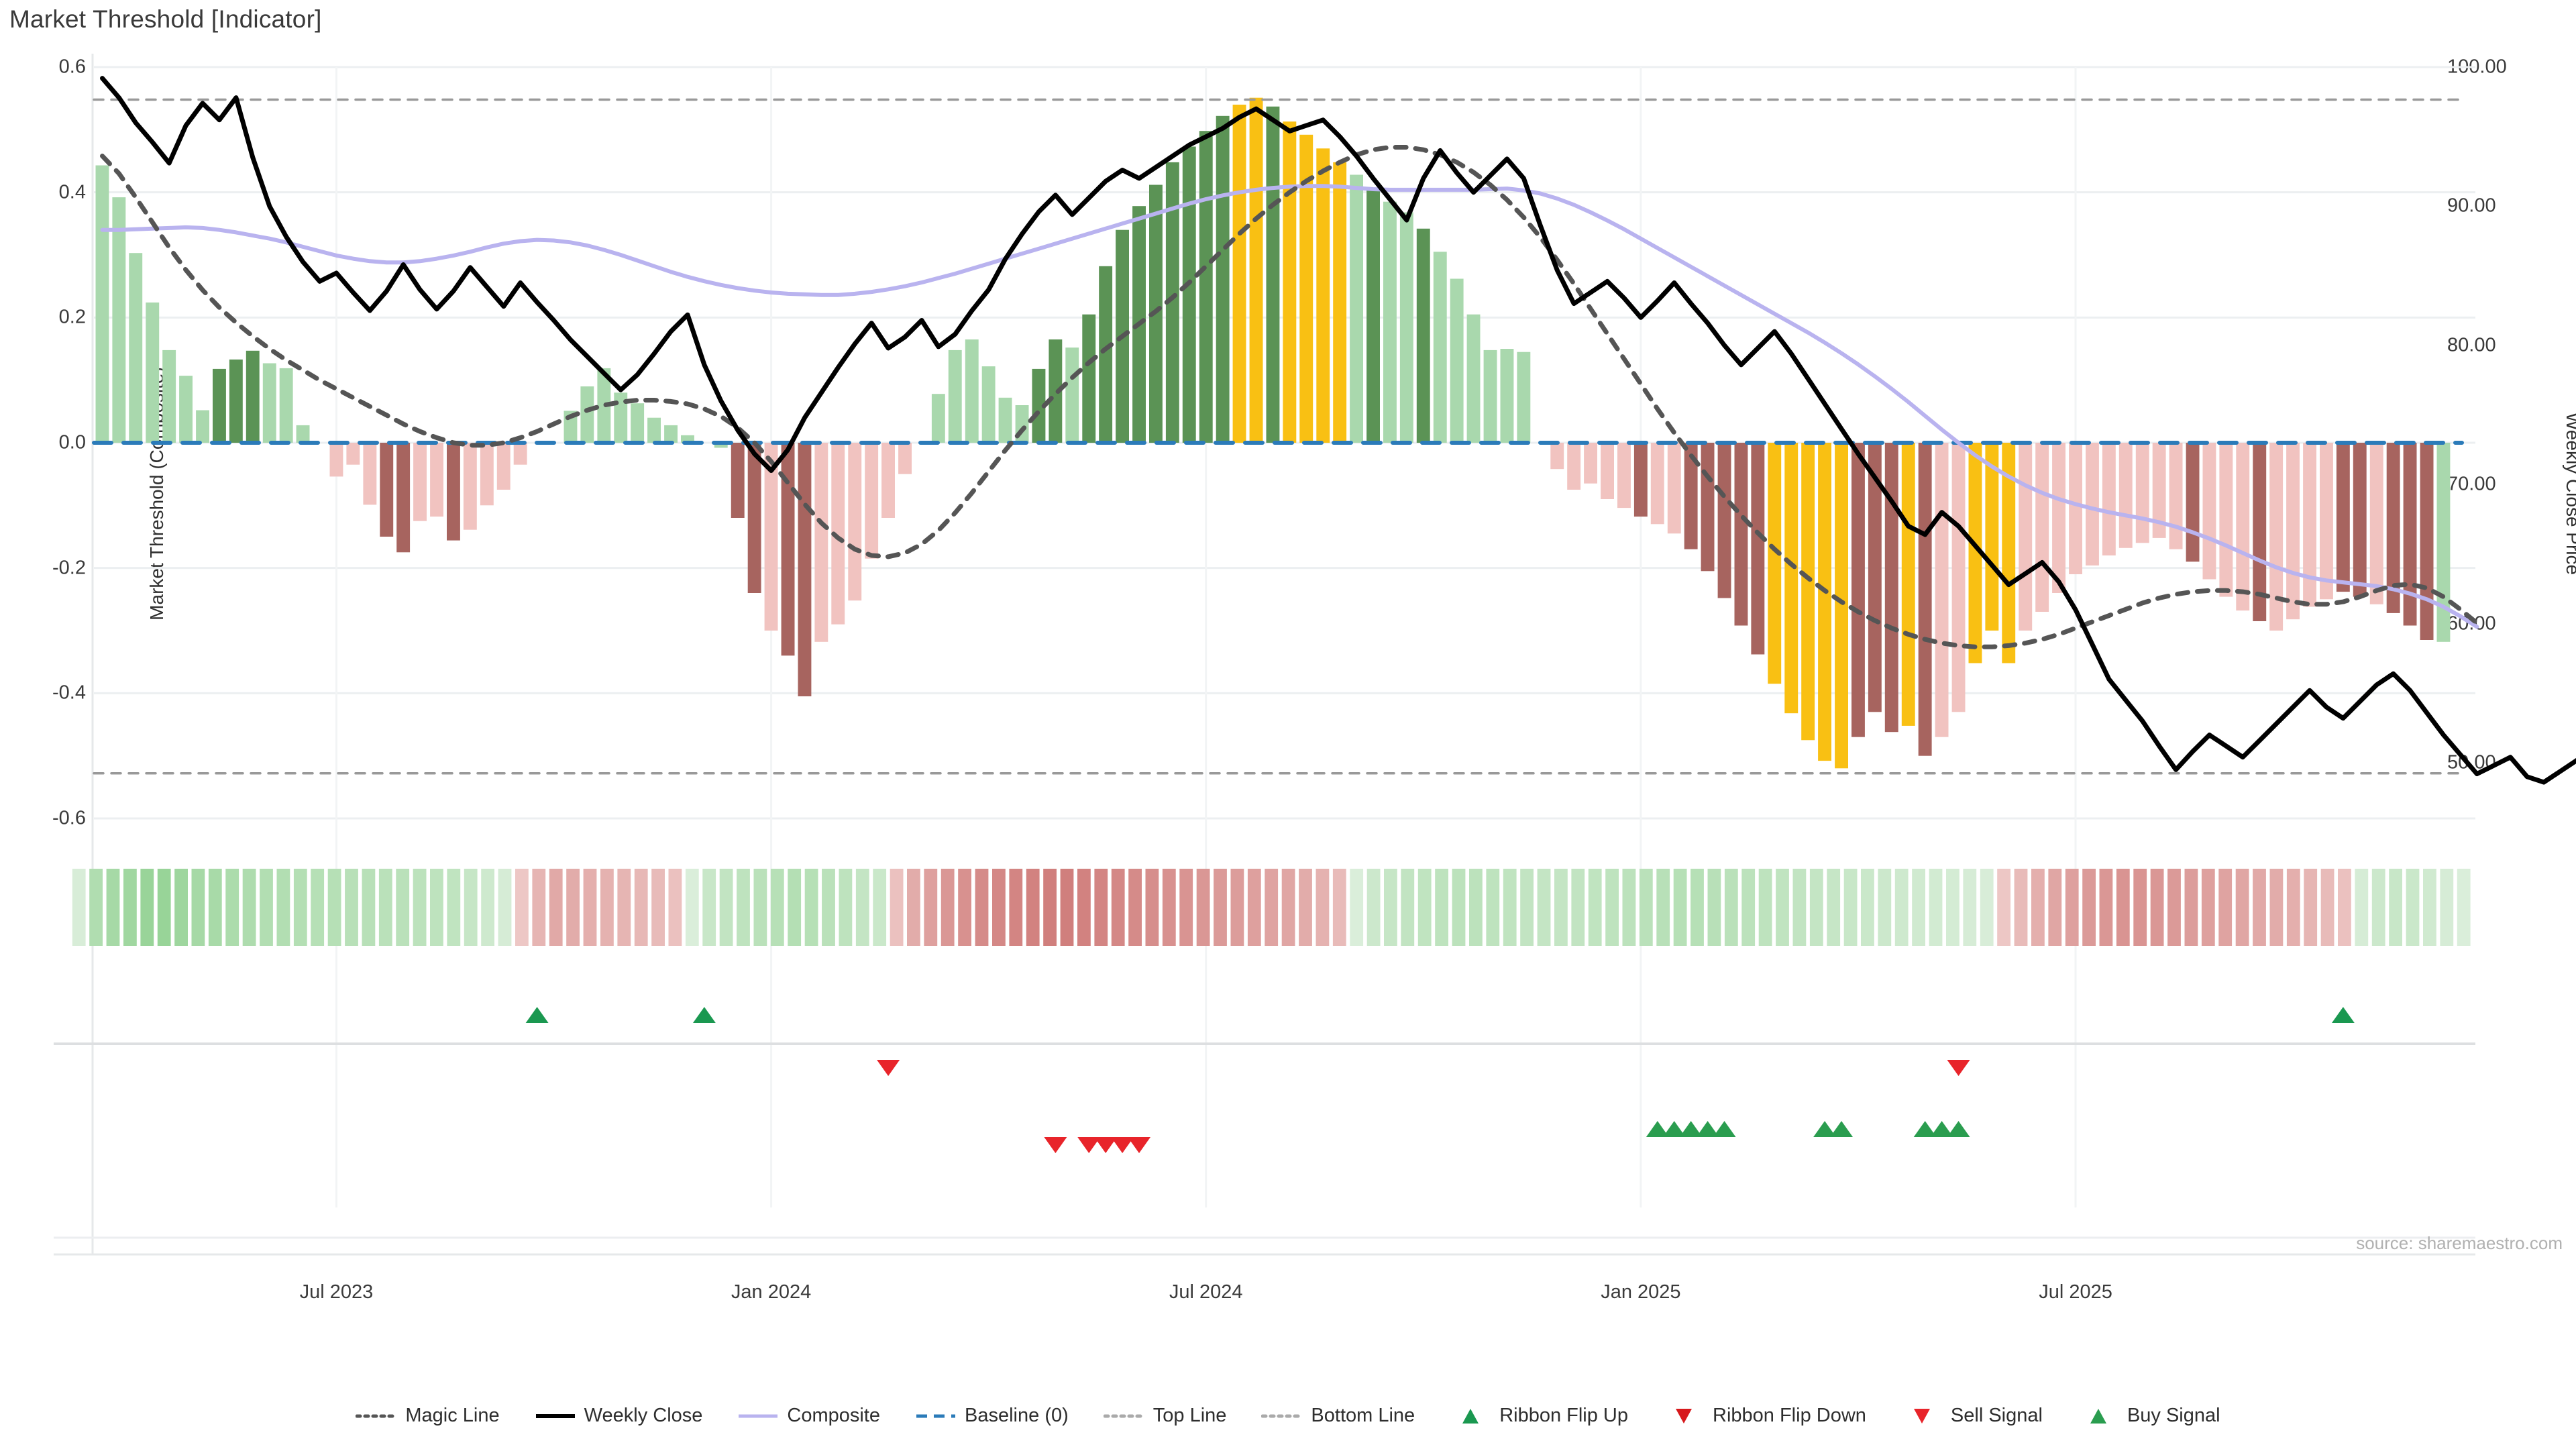 This screenshot has height=1449, width=2576. Describe the element at coordinates (643, 1415) in the screenshot. I see `legend-label: Weekly Close` at that location.